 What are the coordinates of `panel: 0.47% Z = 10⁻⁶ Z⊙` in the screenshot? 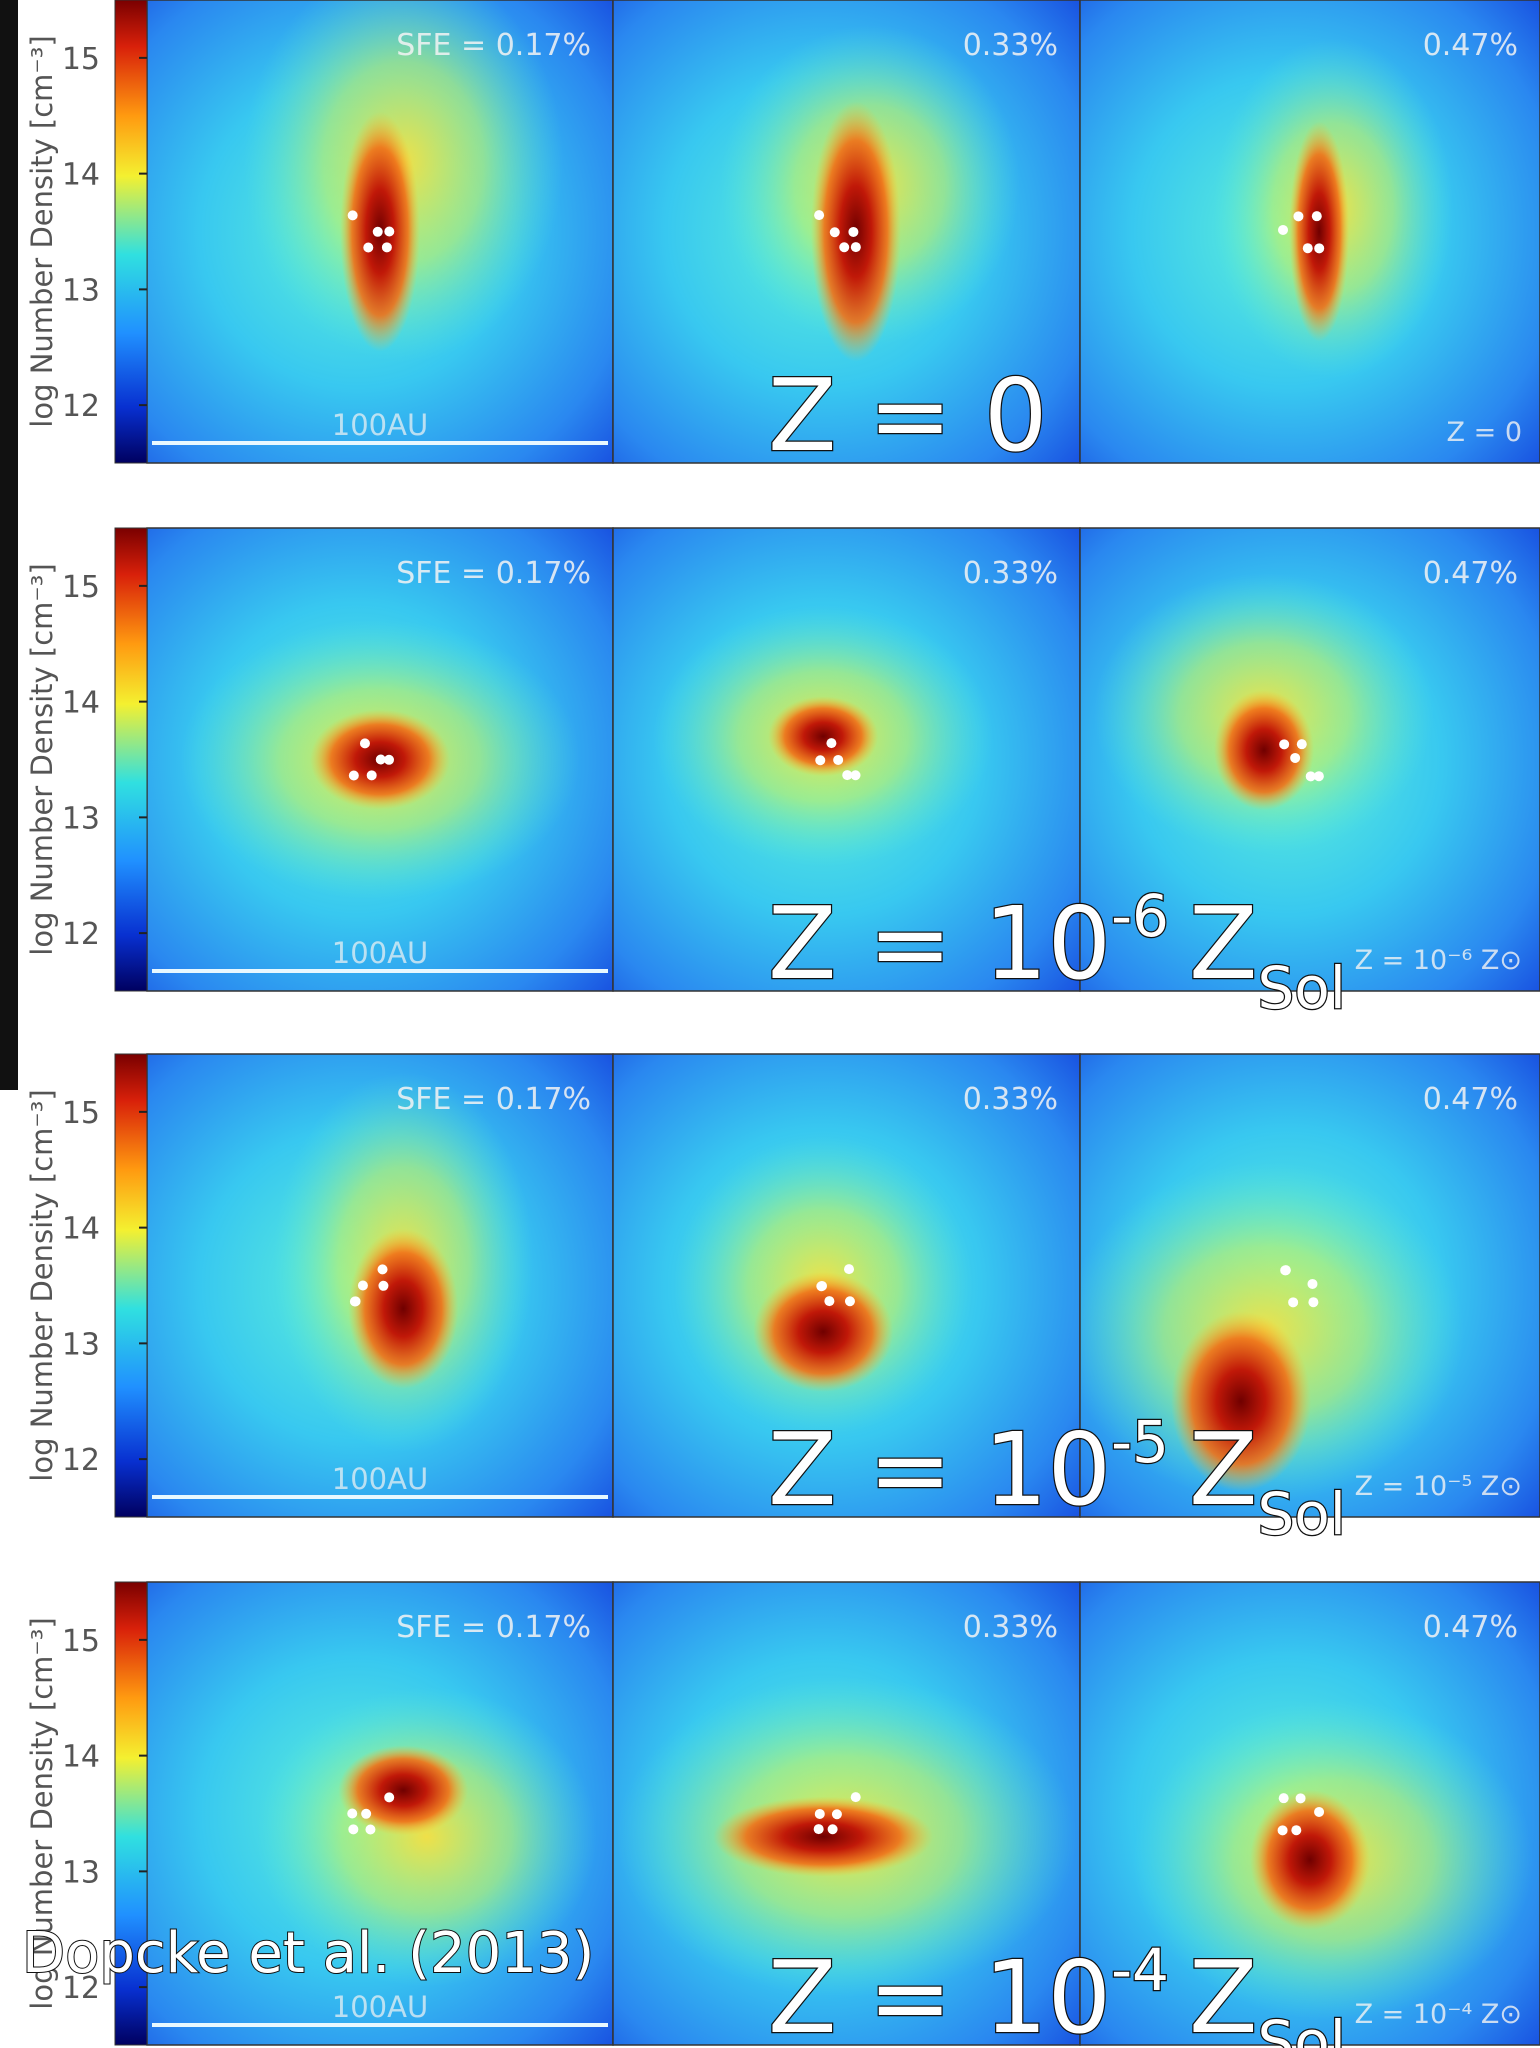 It's located at (1309, 759).